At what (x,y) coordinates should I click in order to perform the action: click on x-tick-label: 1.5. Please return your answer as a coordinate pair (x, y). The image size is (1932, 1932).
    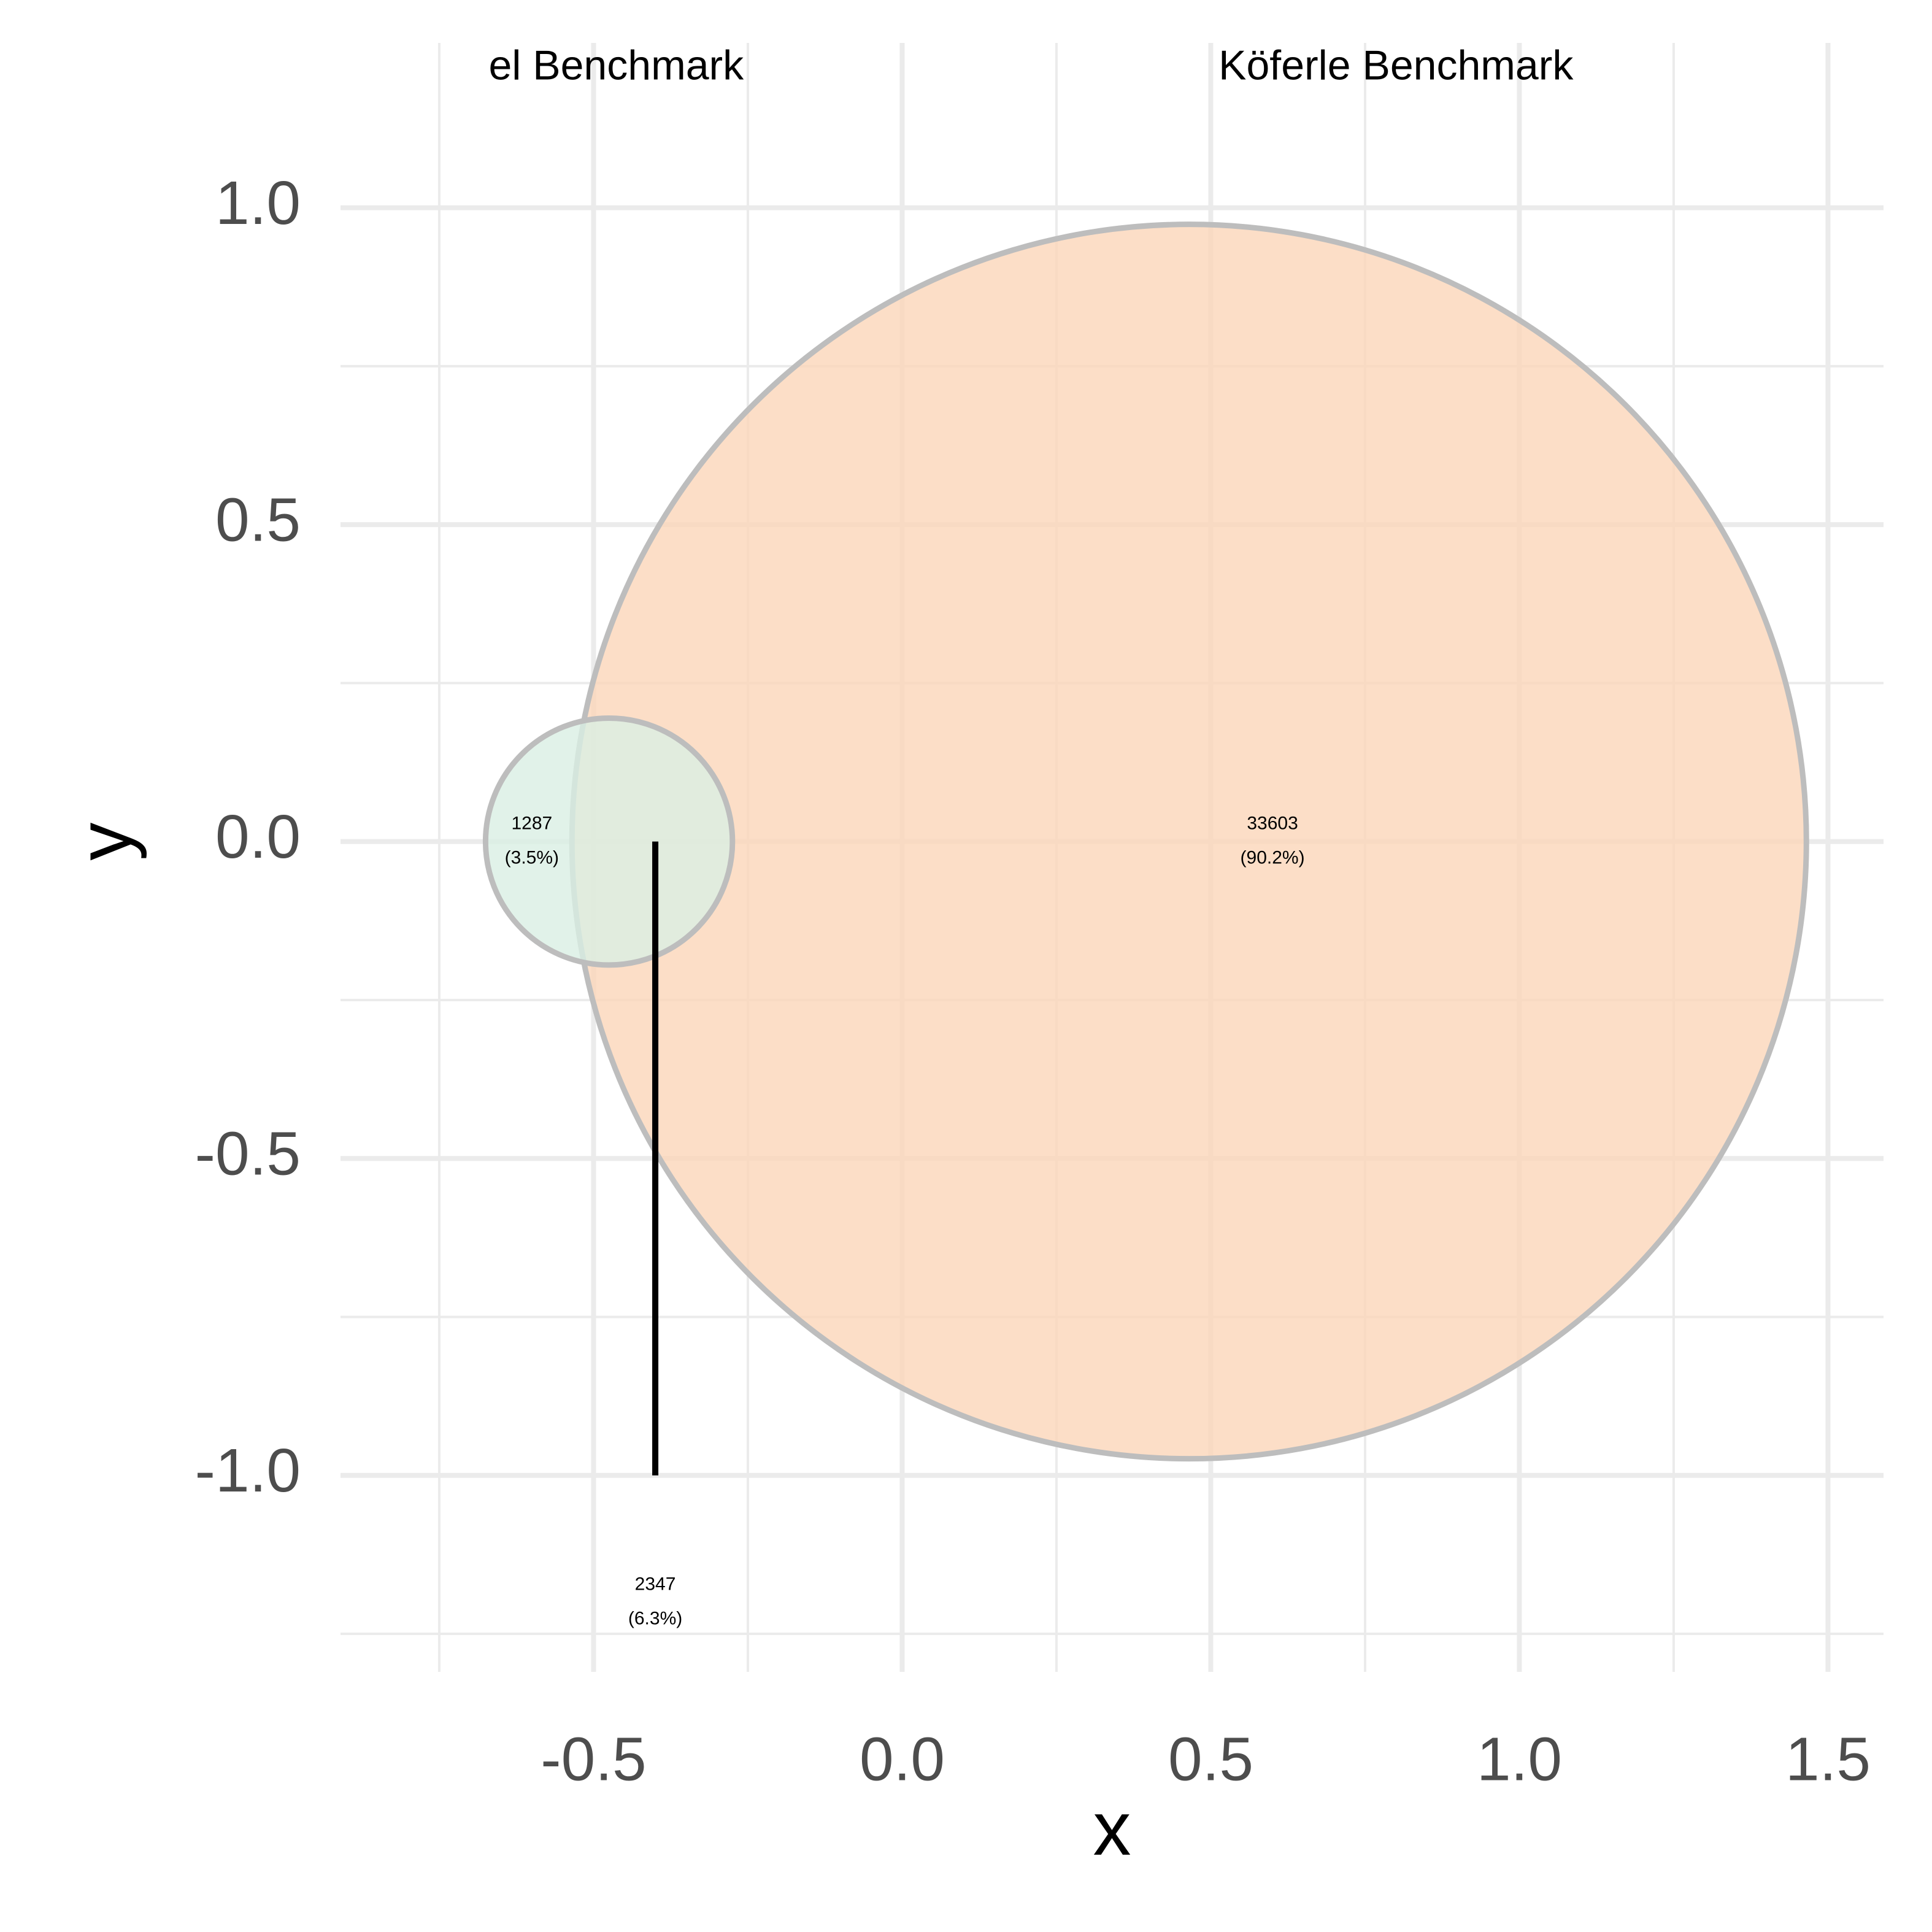
    Looking at the image, I should click on (1828, 1759).